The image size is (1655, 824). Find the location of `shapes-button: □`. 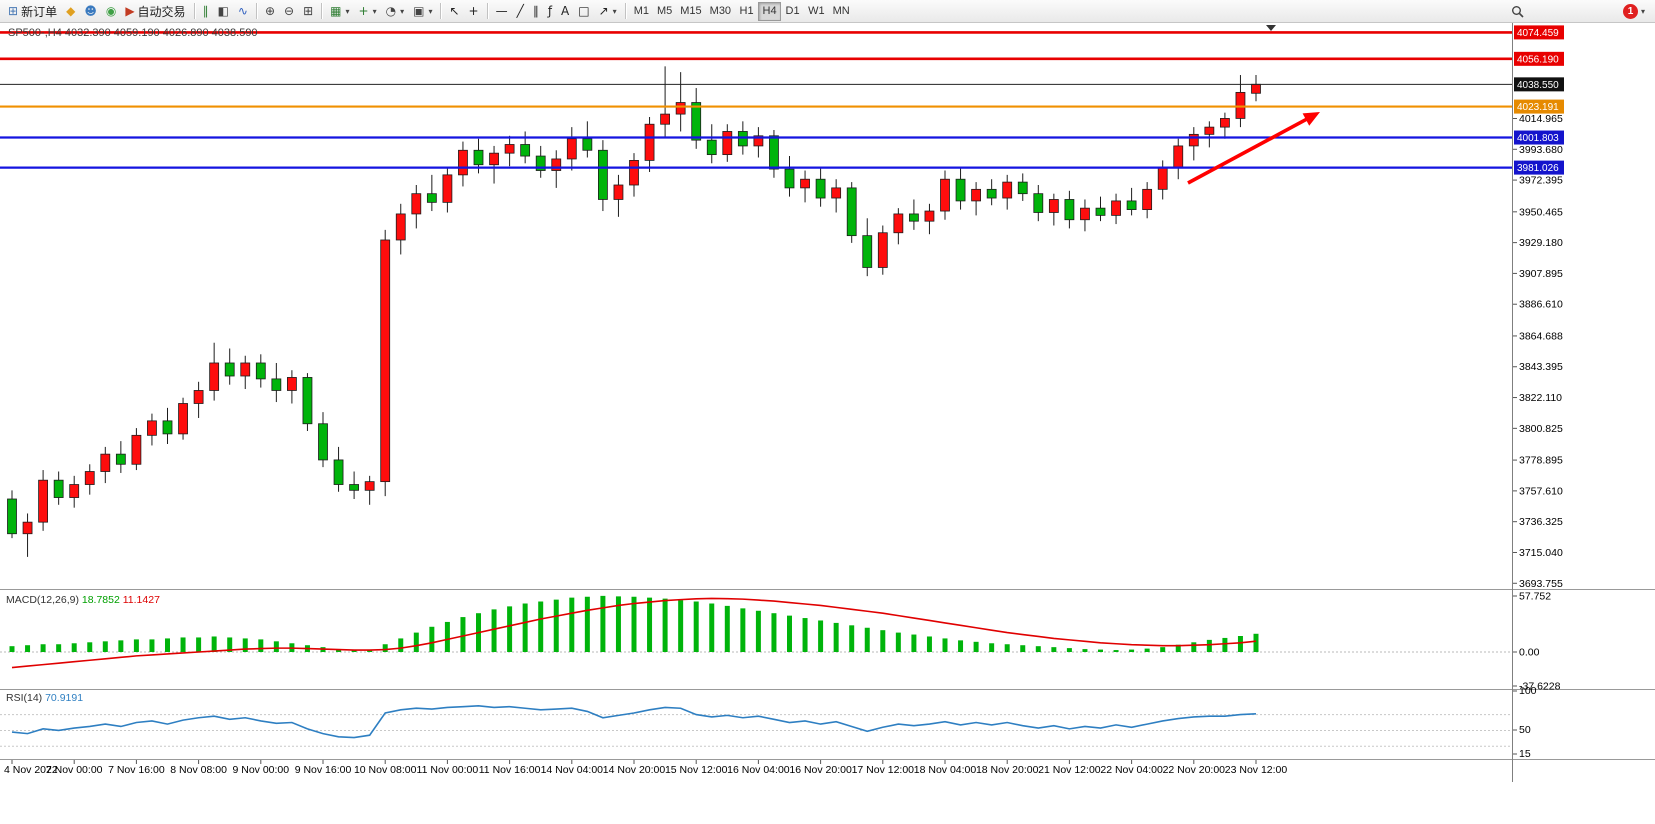

shapes-button: □ is located at coordinates (583, 11).